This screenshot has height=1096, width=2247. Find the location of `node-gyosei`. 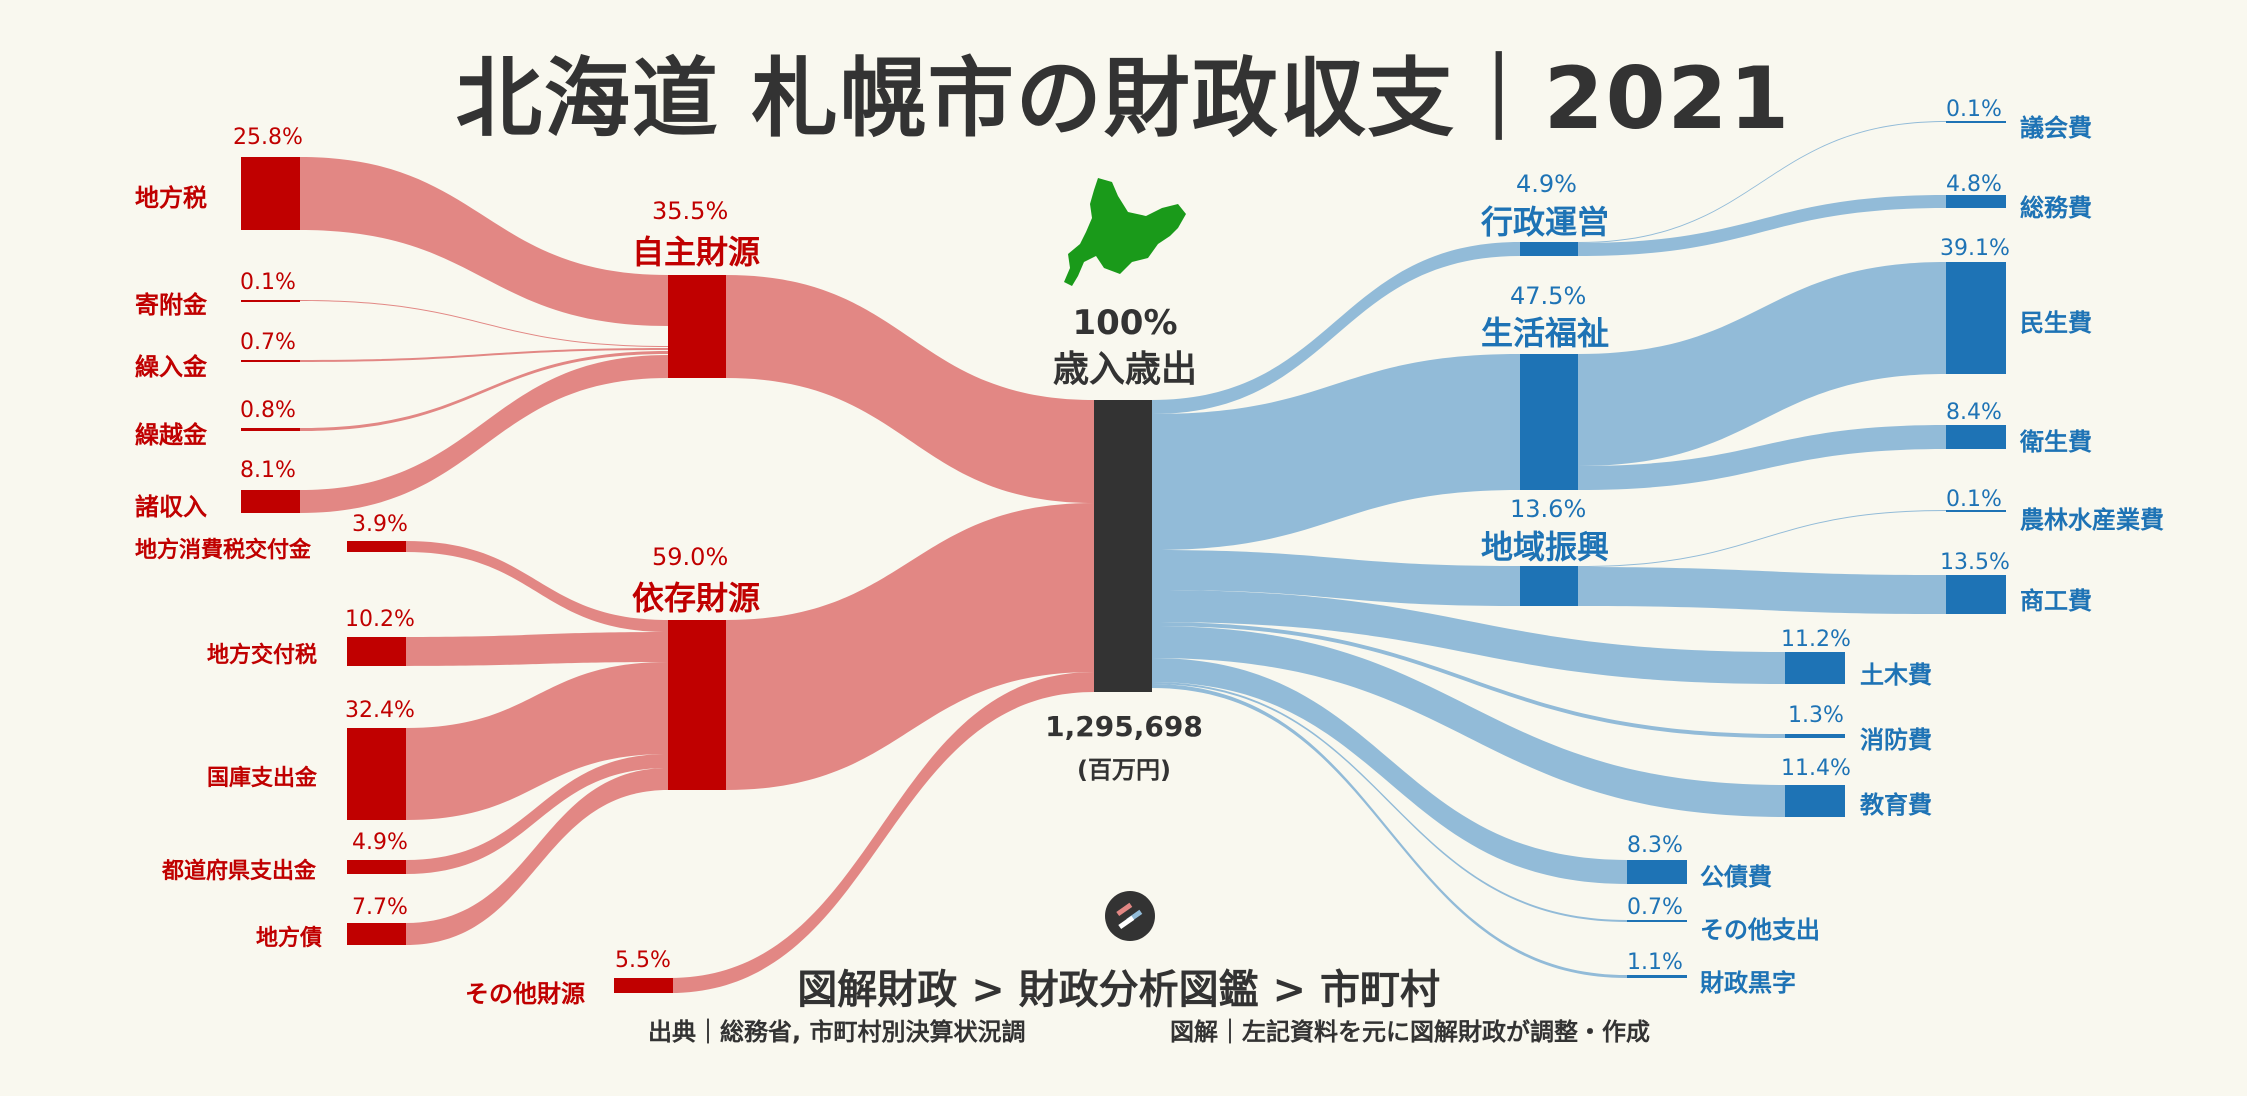

node-gyosei is located at coordinates (1549, 249).